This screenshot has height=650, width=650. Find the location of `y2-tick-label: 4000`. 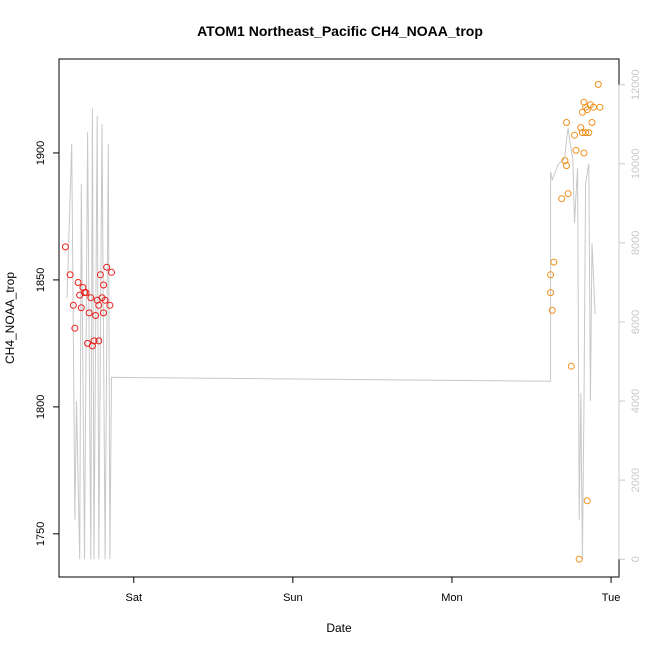

y2-tick-label: 4000 is located at coordinates (636, 401).